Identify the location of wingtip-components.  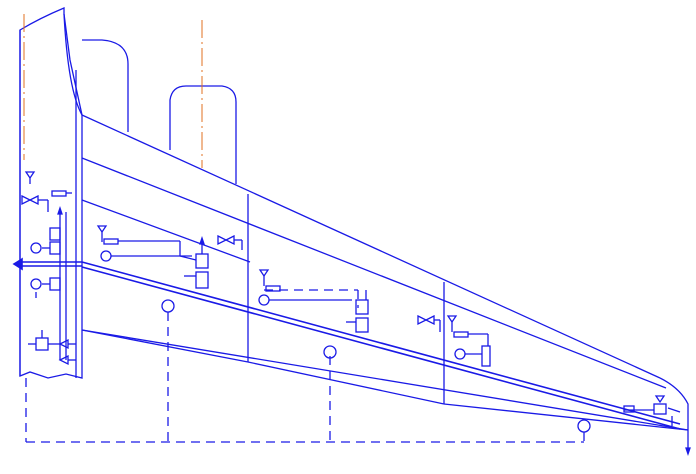
(657, 426).